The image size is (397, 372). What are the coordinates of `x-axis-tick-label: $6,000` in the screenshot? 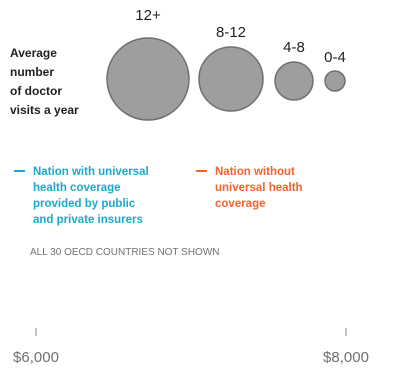 It's located at (36, 357).